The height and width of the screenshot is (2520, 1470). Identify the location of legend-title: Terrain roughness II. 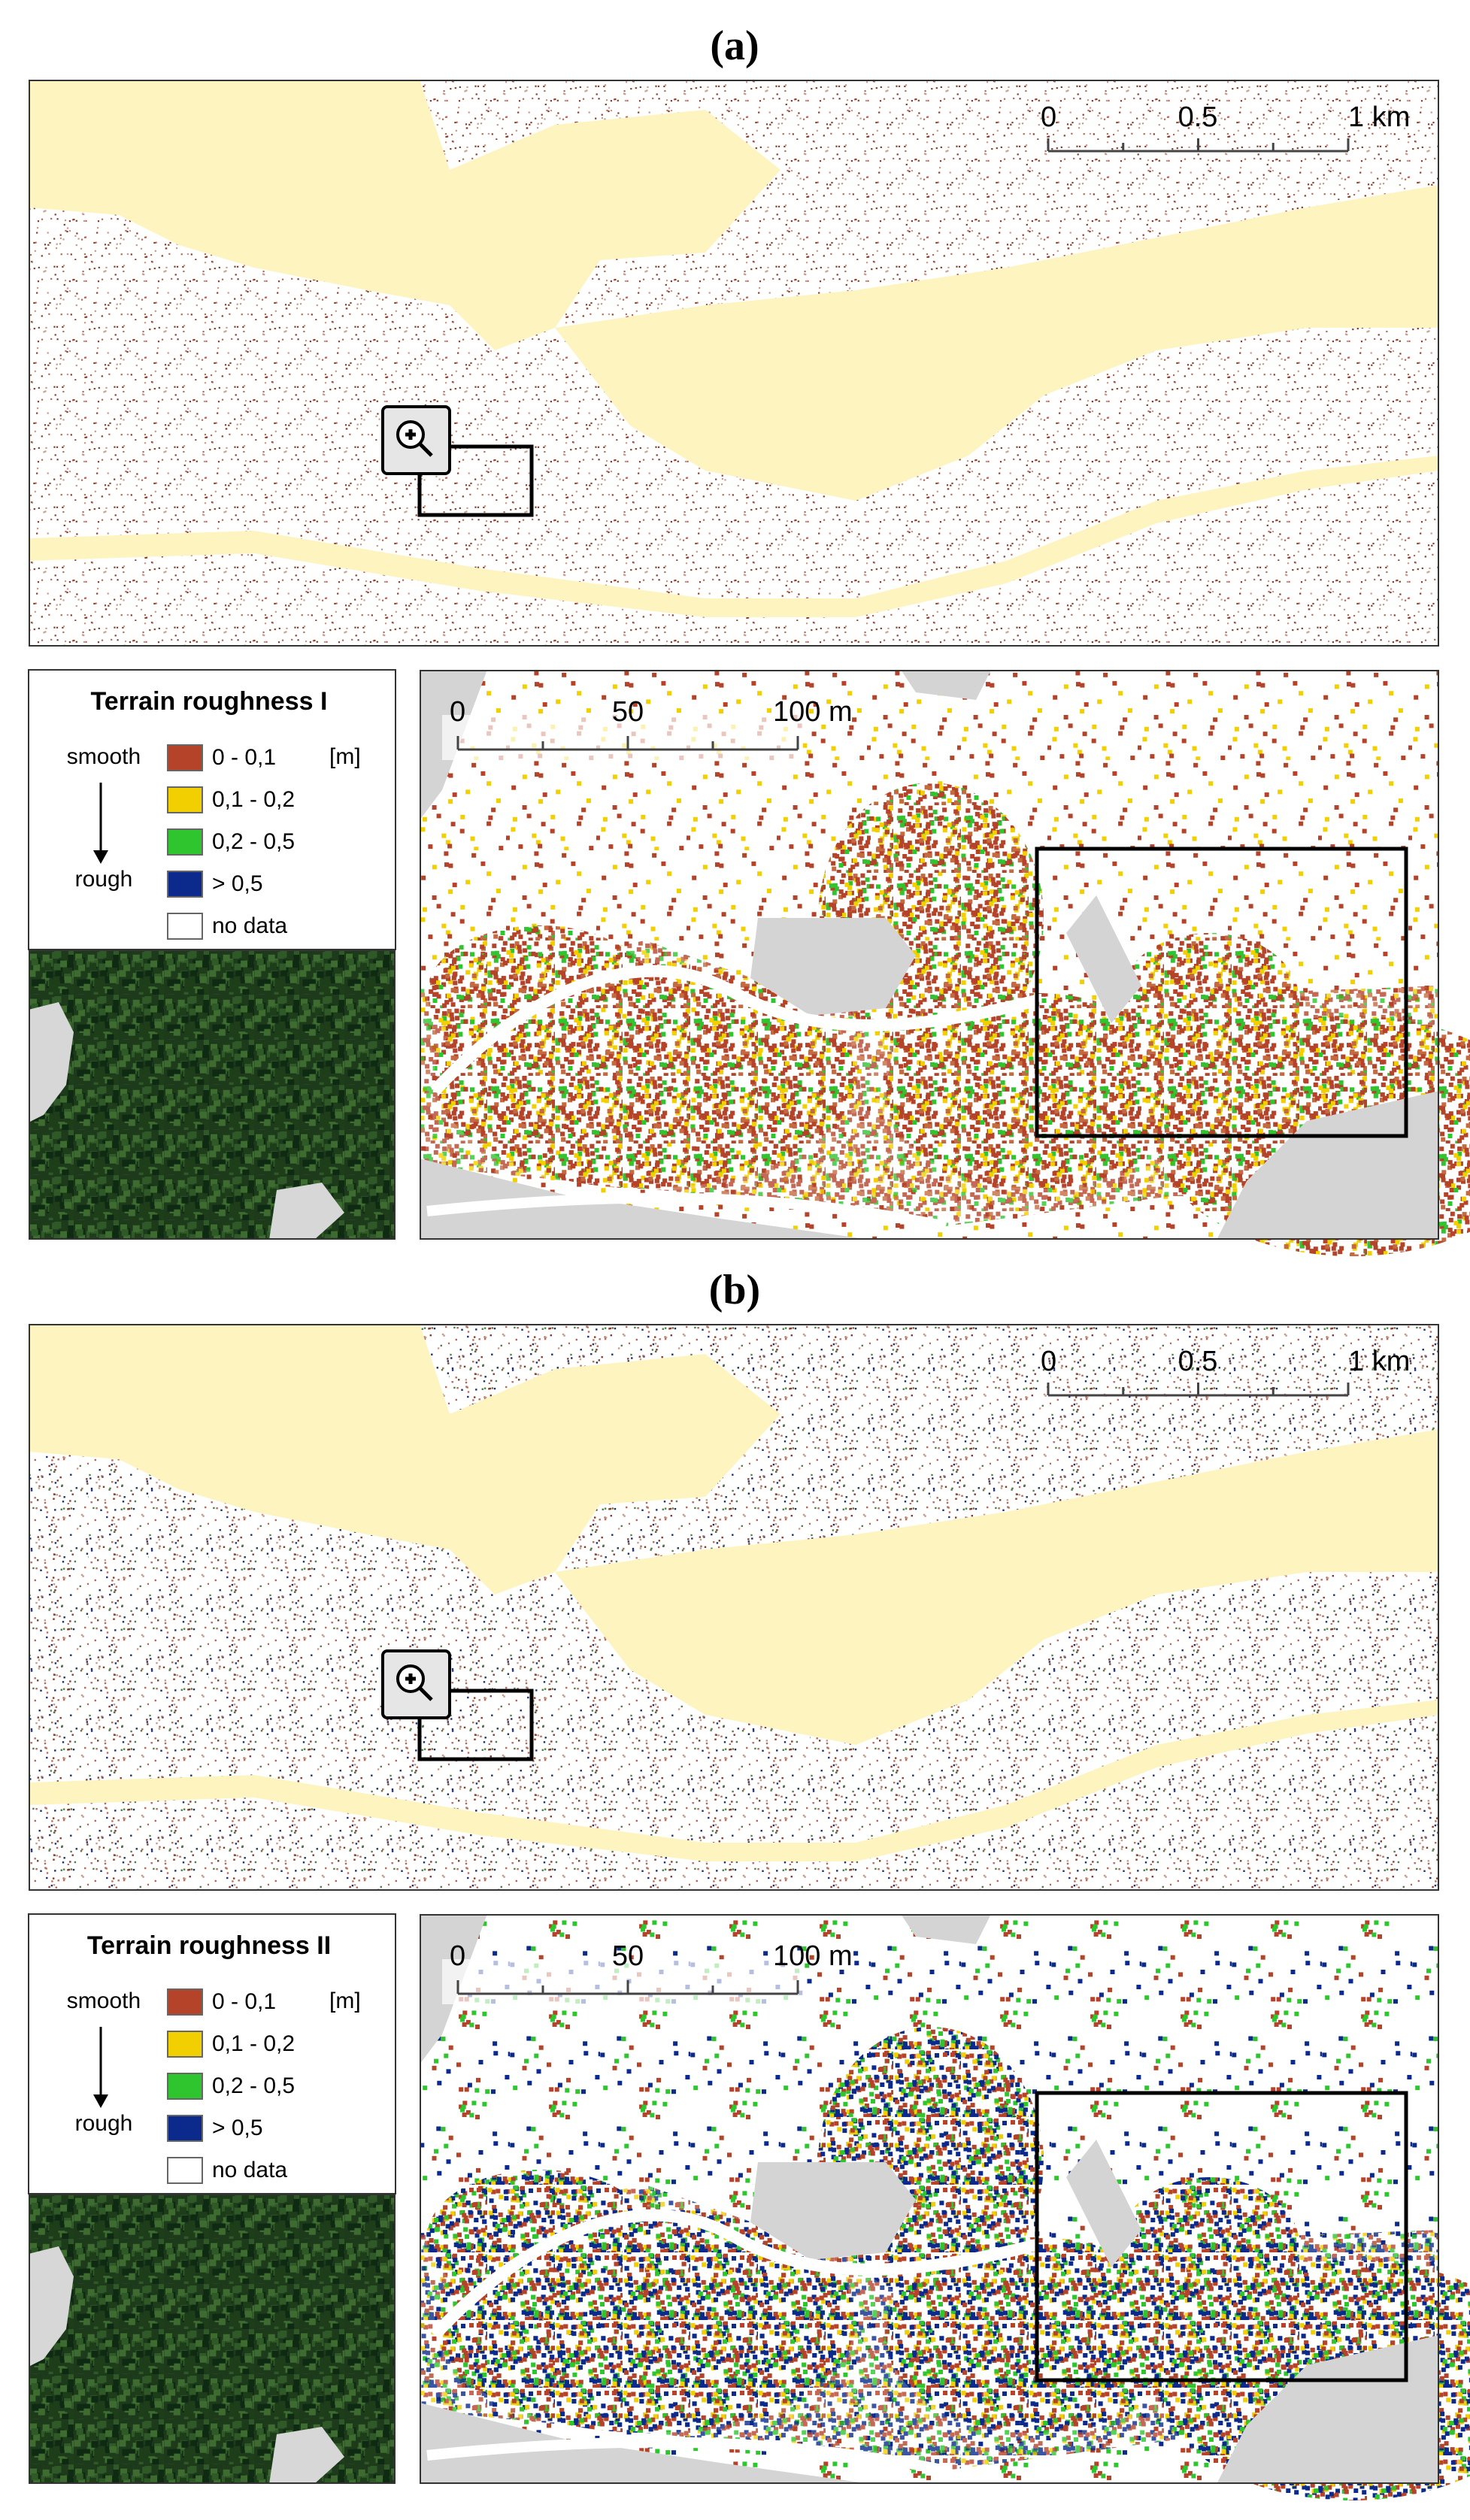
(209, 1945).